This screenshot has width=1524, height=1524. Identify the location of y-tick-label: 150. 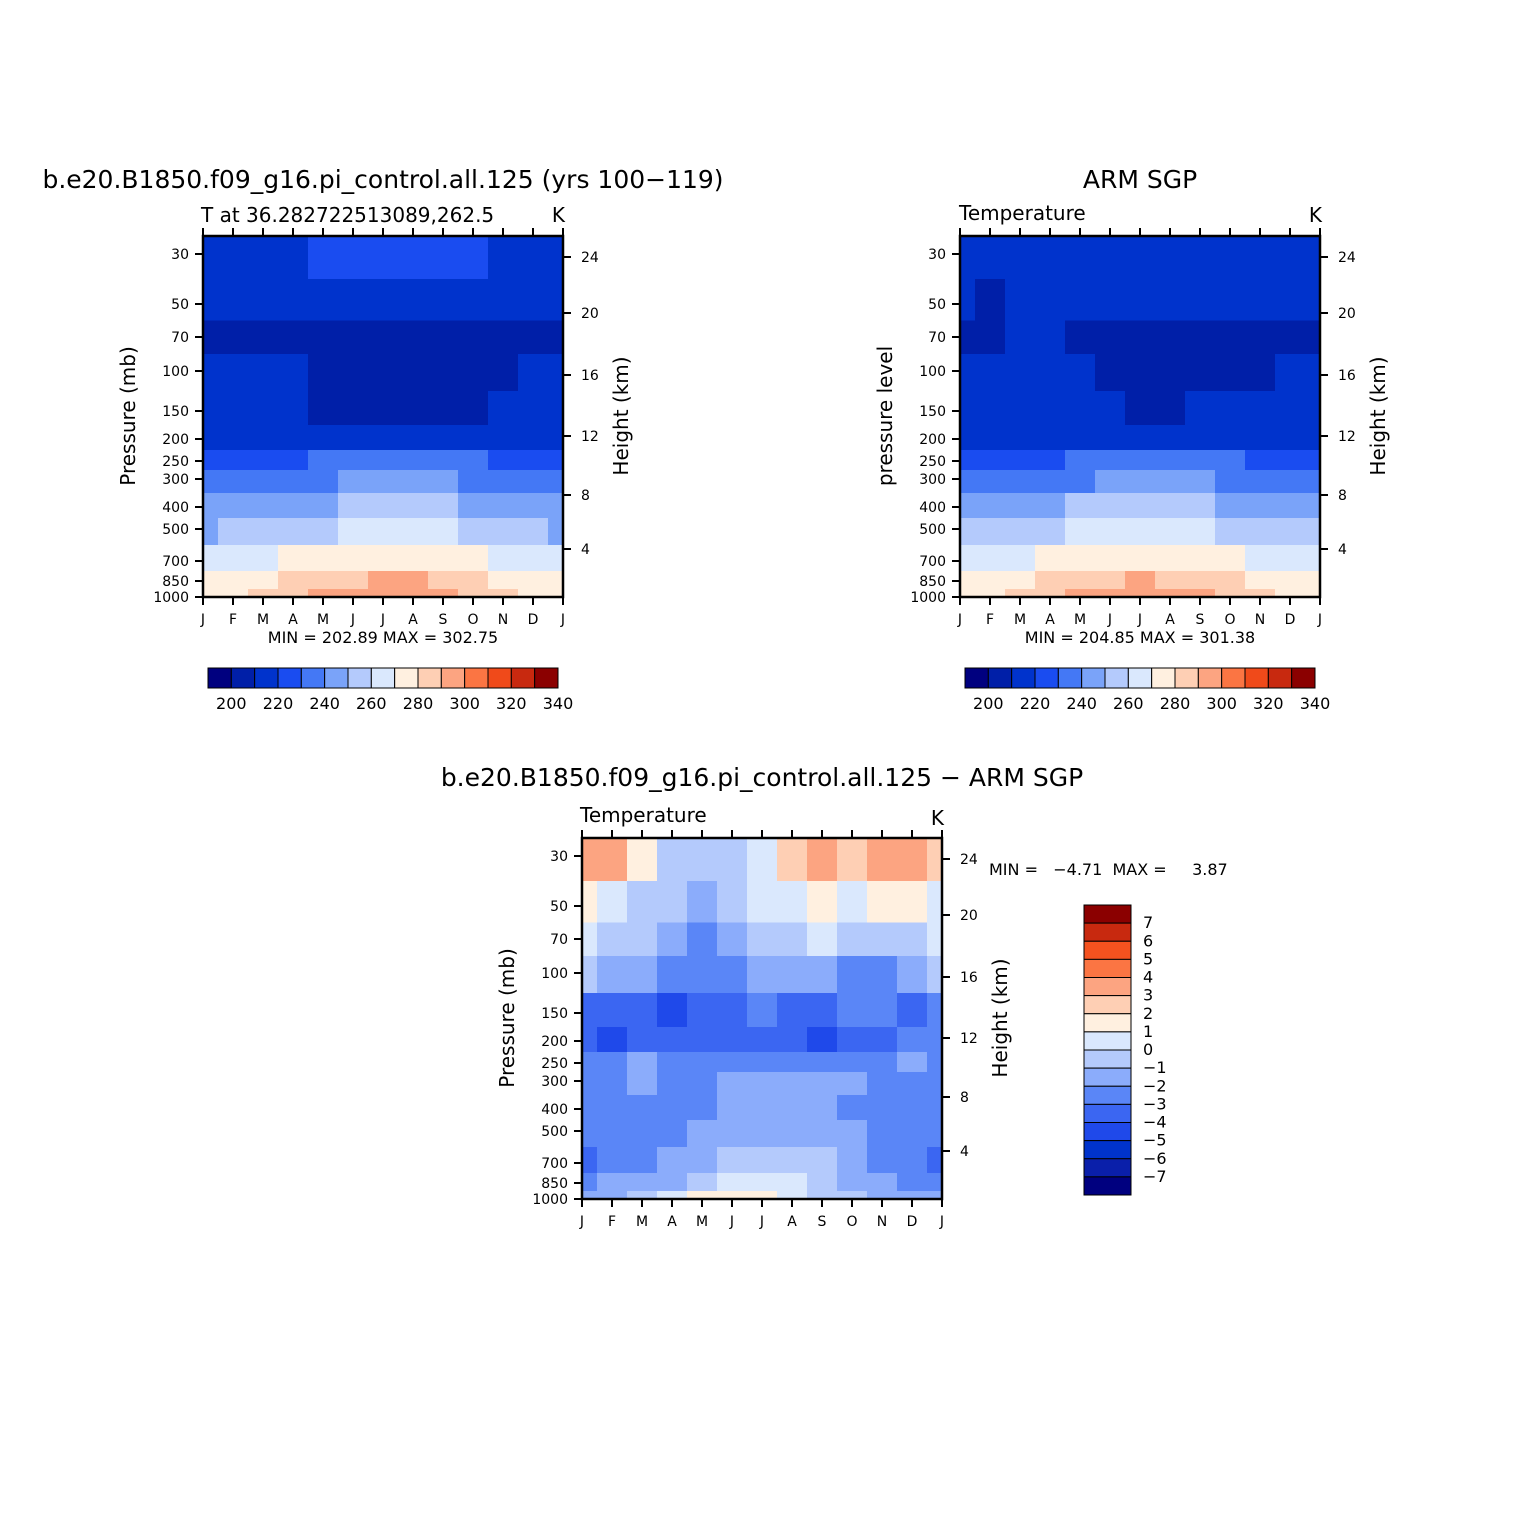
(554, 1014).